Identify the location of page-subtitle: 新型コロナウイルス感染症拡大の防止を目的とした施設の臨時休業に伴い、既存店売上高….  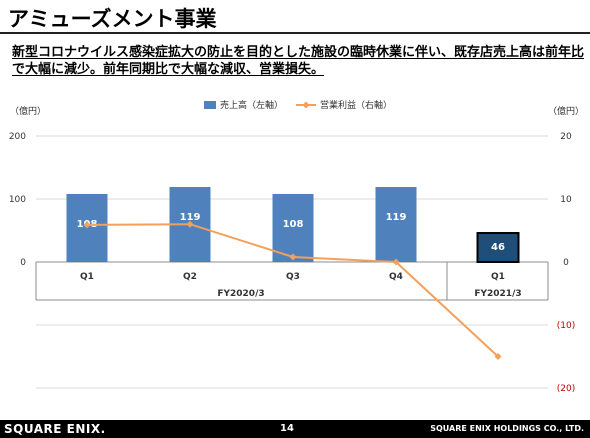
(298, 61).